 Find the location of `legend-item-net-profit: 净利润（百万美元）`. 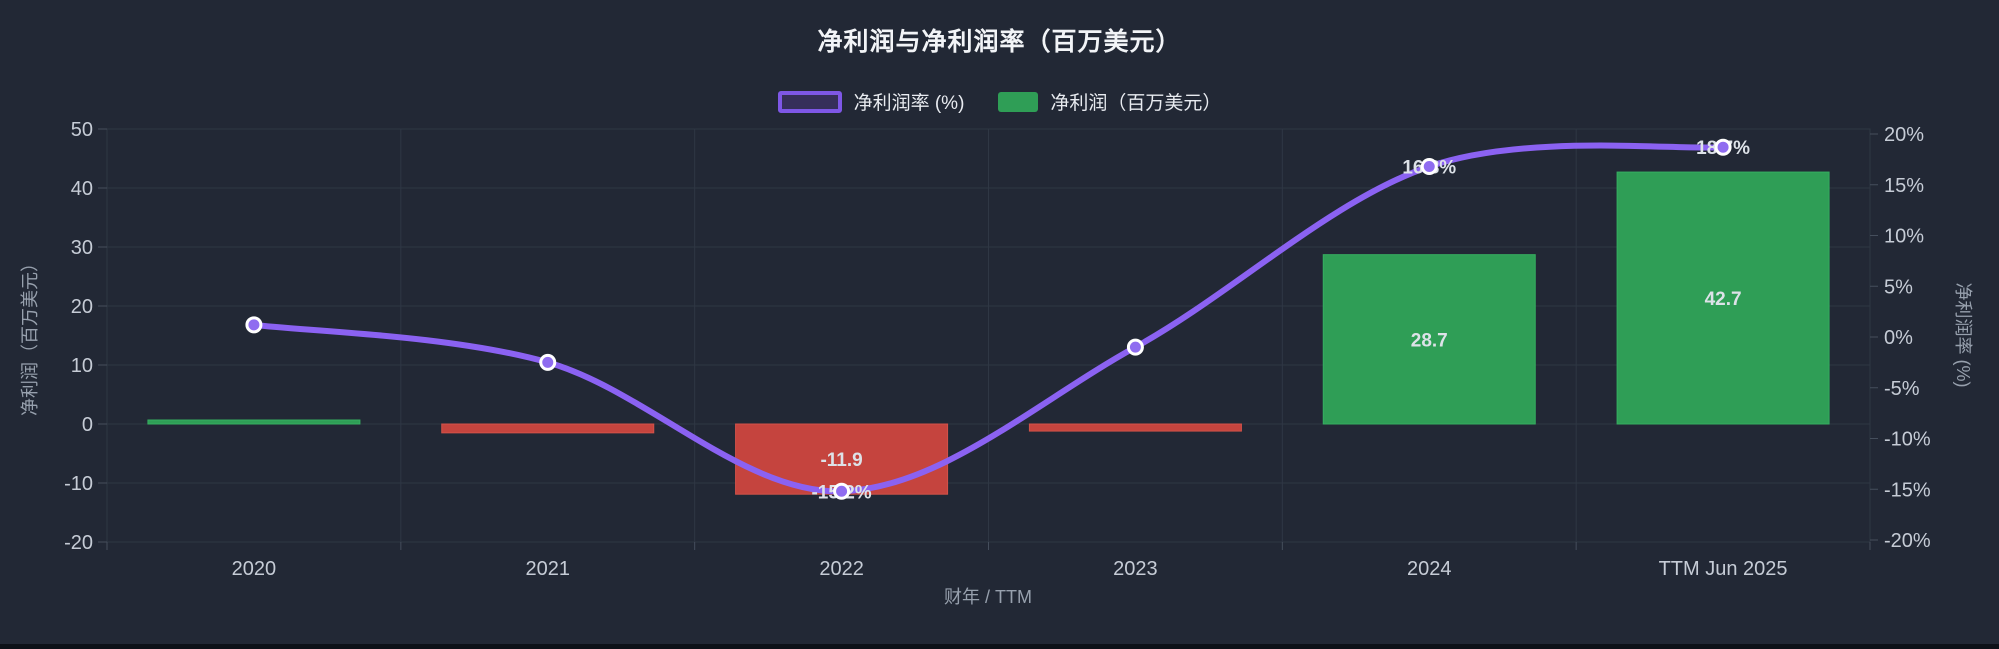

legend-item-net-profit: 净利润（百万美元） is located at coordinates (1109, 101).